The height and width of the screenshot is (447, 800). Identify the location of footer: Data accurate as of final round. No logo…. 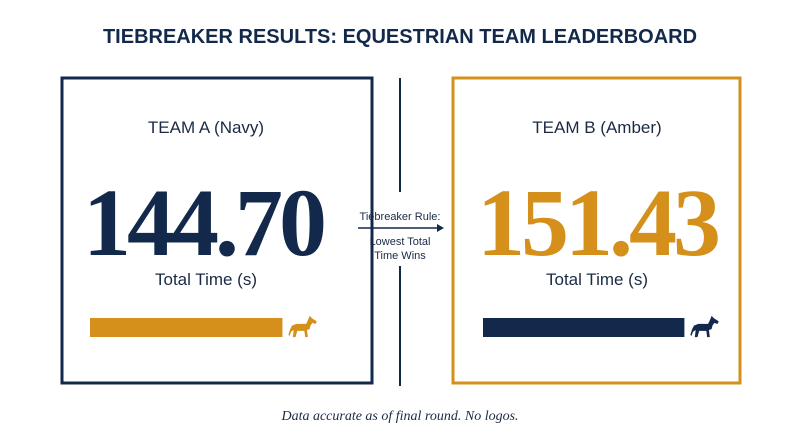
(399, 416).